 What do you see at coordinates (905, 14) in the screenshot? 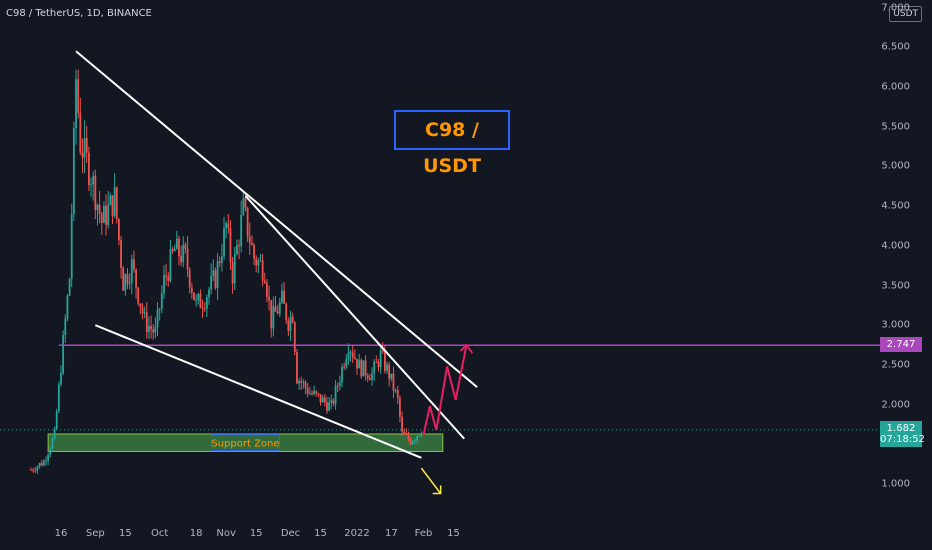
I see `currency-badge: USDT` at bounding box center [905, 14].